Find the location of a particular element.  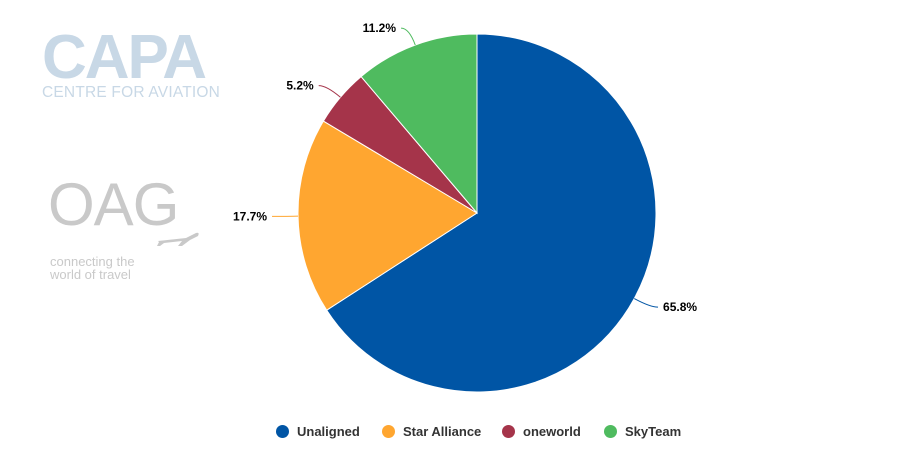

legend-label: SkyTeam is located at coordinates (653, 431).